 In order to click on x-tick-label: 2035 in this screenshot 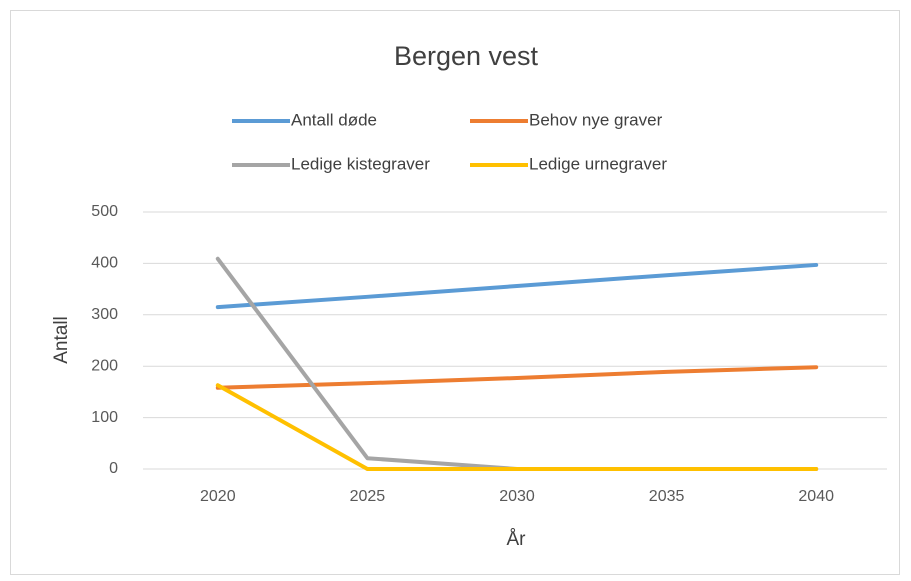, I will do `click(667, 496)`.